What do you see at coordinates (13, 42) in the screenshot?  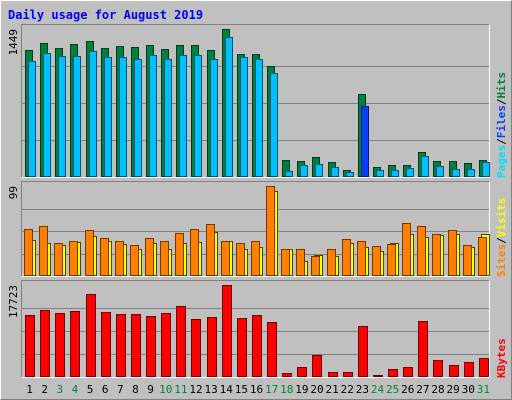 I see `panel-top-max-label: 1449` at bounding box center [13, 42].